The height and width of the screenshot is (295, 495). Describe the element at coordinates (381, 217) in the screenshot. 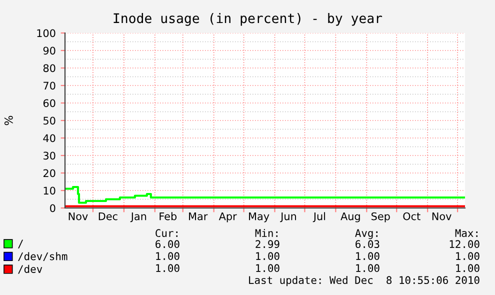

I see `x-tick-label: Sep` at that location.